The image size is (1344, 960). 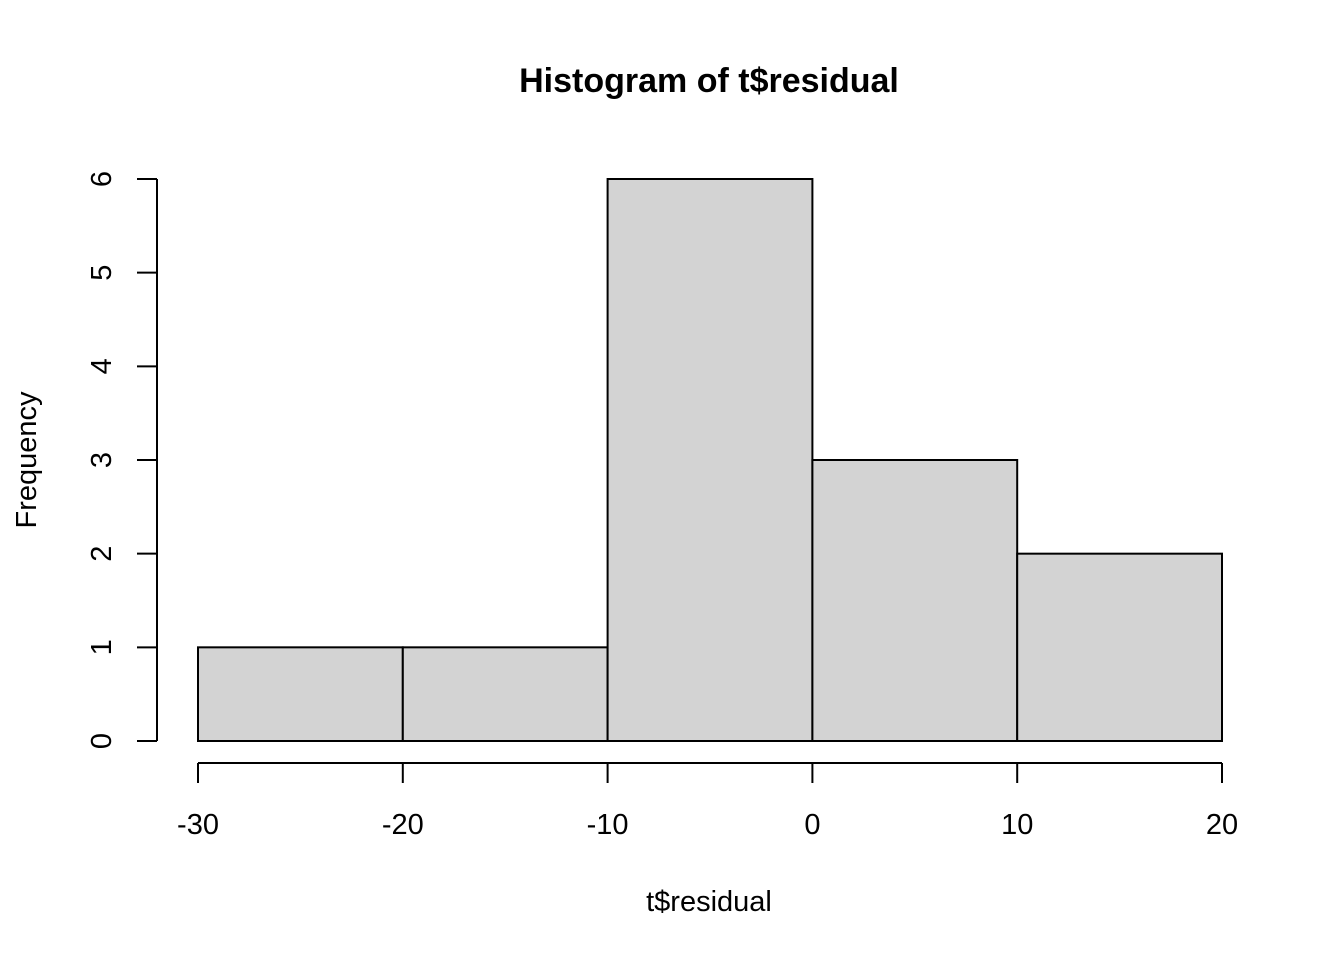 What do you see at coordinates (1222, 825) in the screenshot?
I see `x-tick-label: 20` at bounding box center [1222, 825].